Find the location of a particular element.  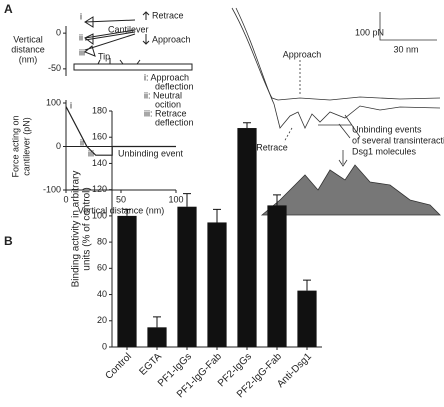

x-tick-label: 50 is located at coordinates (121, 199).